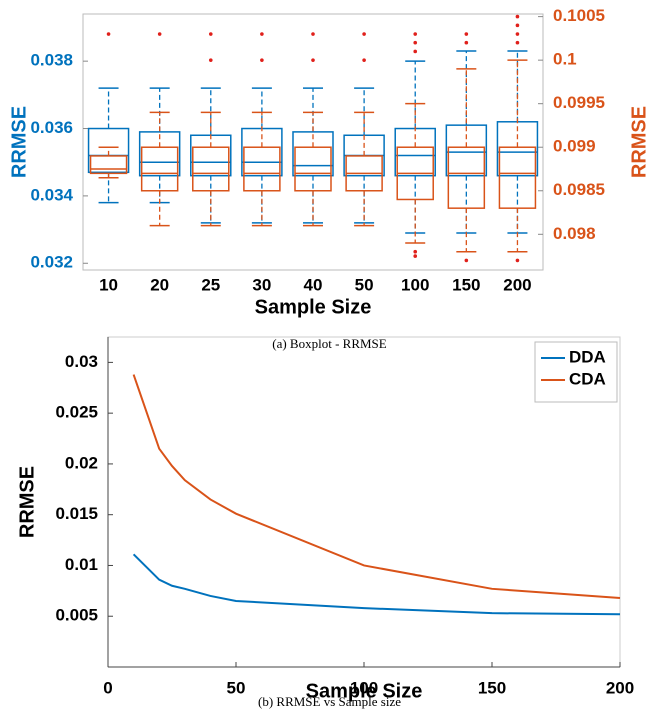 Image resolution: width=659 pixels, height=722 pixels. What do you see at coordinates (587, 378) in the screenshot?
I see `legend-label: CDA` at bounding box center [587, 378].